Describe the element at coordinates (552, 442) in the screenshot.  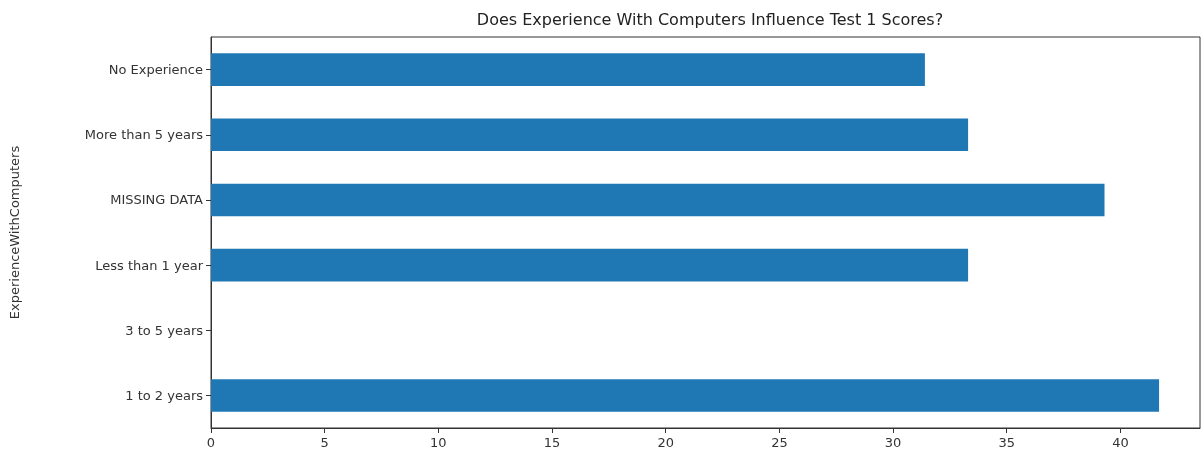
I see `x-tick-label: 15` at that location.